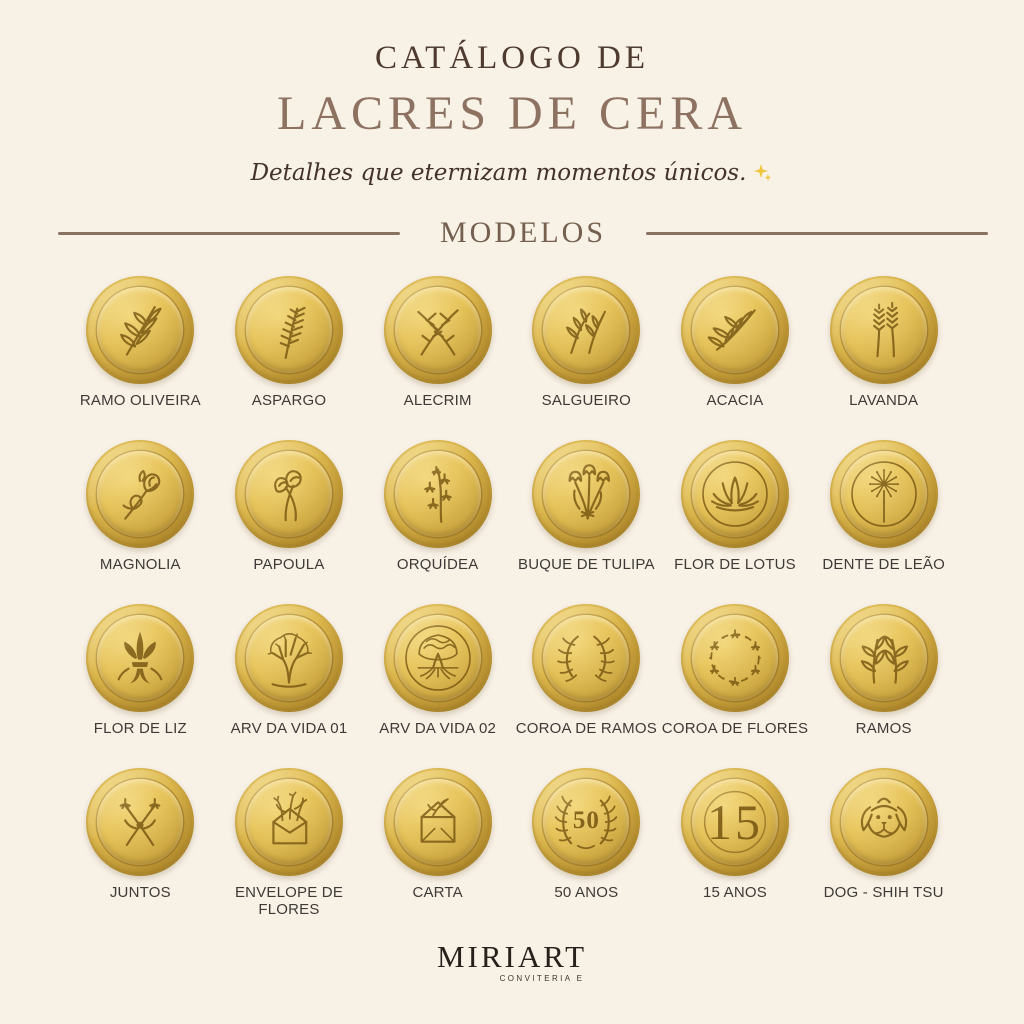  Describe the element at coordinates (586, 564) in the screenshot. I see `catalog-item-label: BUQUE DE TULIPA` at that location.